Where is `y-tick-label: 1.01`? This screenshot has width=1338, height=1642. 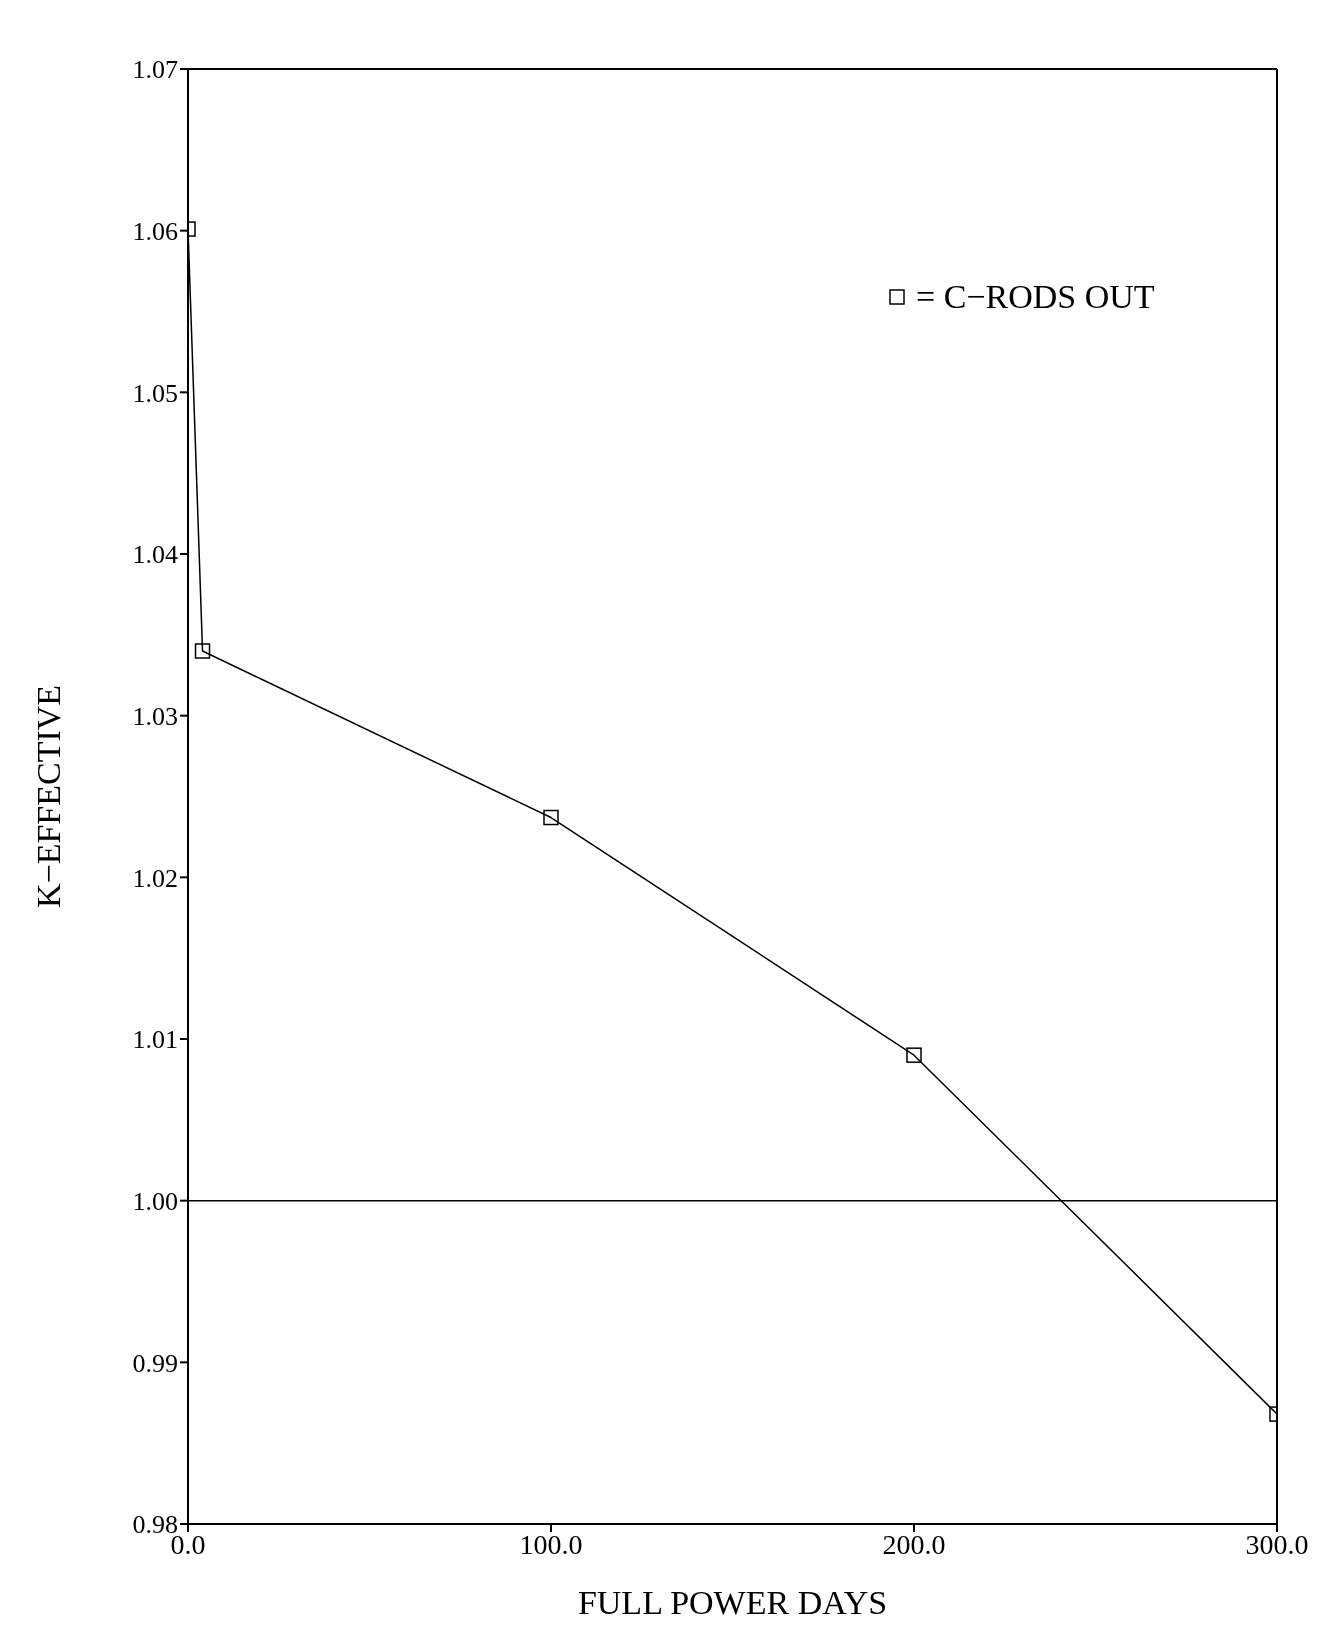
y-tick-label: 1.01 is located at coordinates (155, 1040).